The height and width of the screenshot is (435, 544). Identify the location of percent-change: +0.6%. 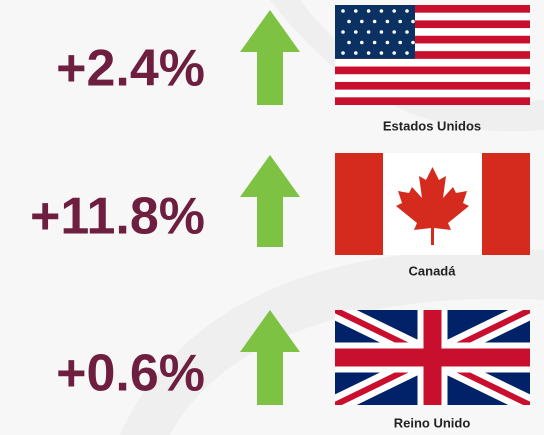
(130, 374).